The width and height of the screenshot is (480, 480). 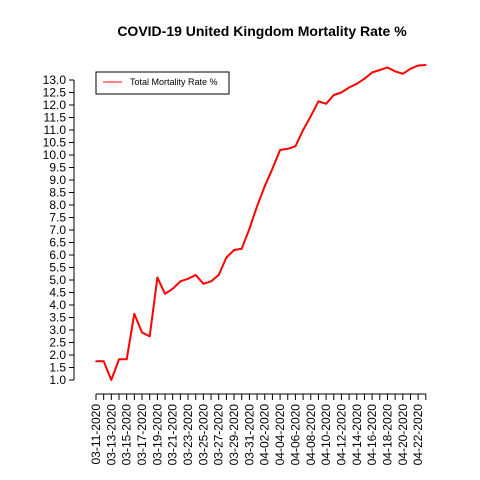 What do you see at coordinates (157, 435) in the screenshot?
I see `x-tick-label: 03-19-2020` at bounding box center [157, 435].